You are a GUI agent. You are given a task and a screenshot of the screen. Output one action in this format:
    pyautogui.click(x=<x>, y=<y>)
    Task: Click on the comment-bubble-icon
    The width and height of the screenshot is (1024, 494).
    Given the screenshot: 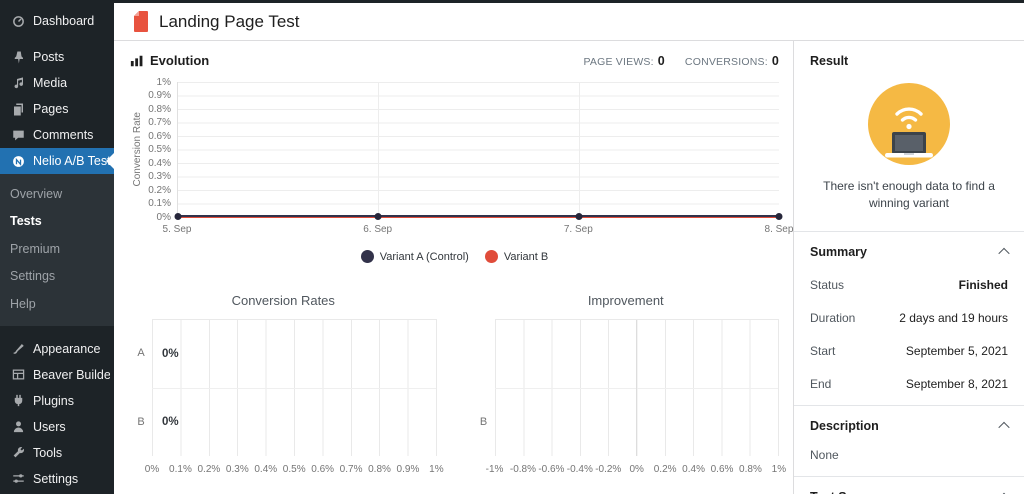 What is the action you would take?
    pyautogui.click(x=18, y=135)
    